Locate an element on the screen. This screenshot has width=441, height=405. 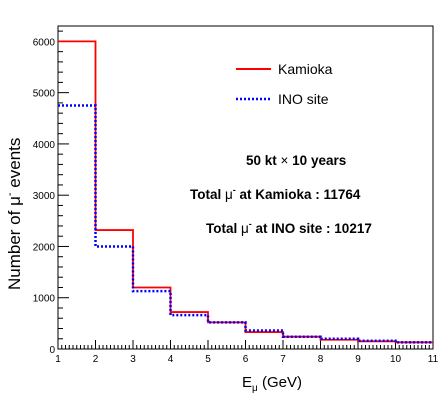
annotation-exposure: 50 kt × 10 years is located at coordinates (296, 160).